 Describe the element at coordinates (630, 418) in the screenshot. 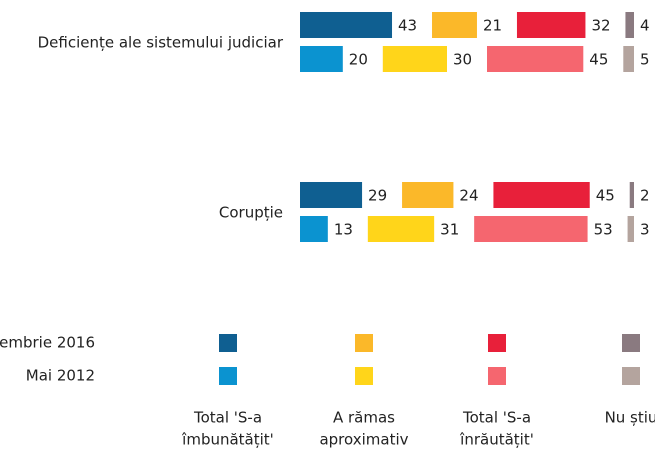

I see `answer-label: Nu știu` at that location.